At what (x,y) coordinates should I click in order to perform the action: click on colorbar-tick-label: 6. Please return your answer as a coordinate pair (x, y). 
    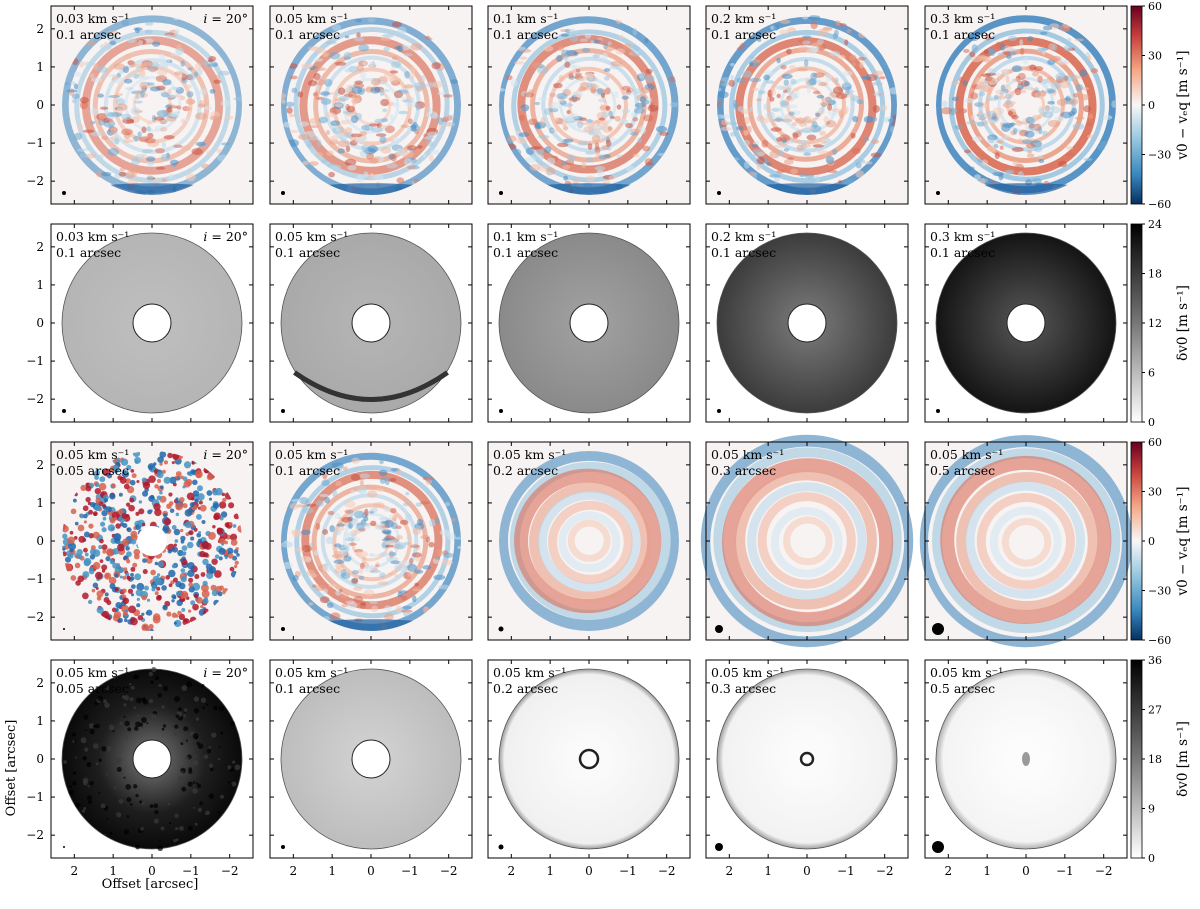
    Looking at the image, I should click on (1151, 373).